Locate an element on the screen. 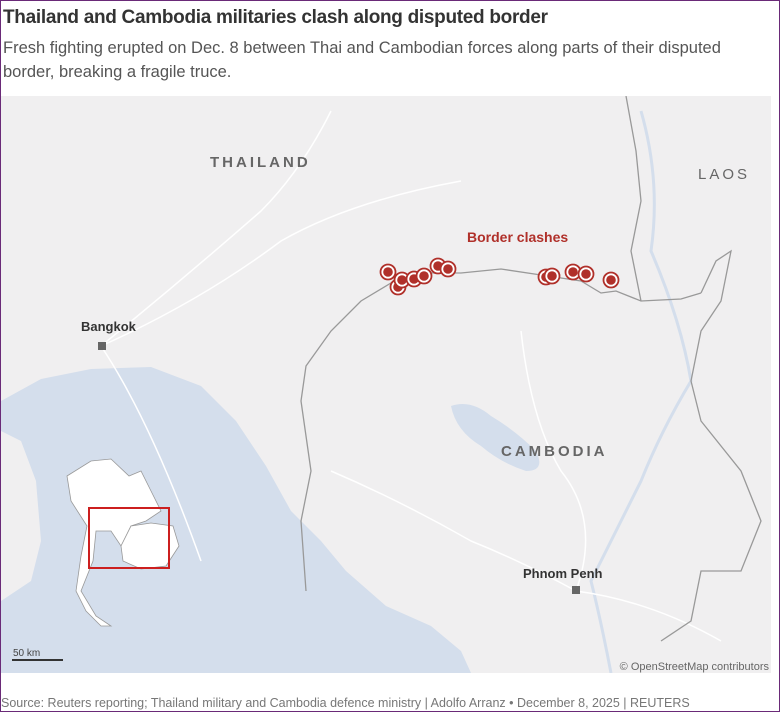 This screenshot has height=712, width=780. clash-markers is located at coordinates (499, 276).